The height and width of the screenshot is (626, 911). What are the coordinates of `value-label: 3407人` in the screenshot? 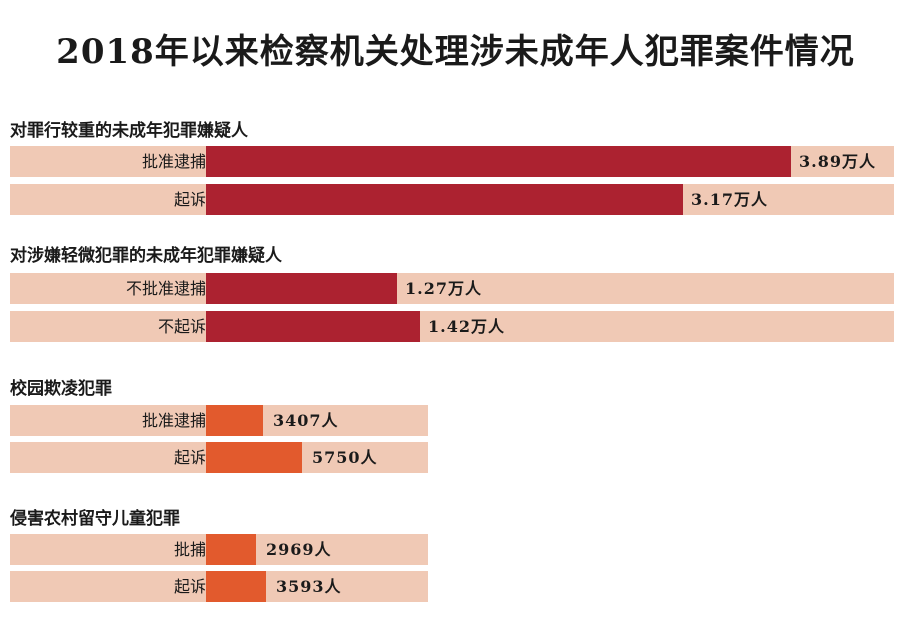 It's located at (306, 420).